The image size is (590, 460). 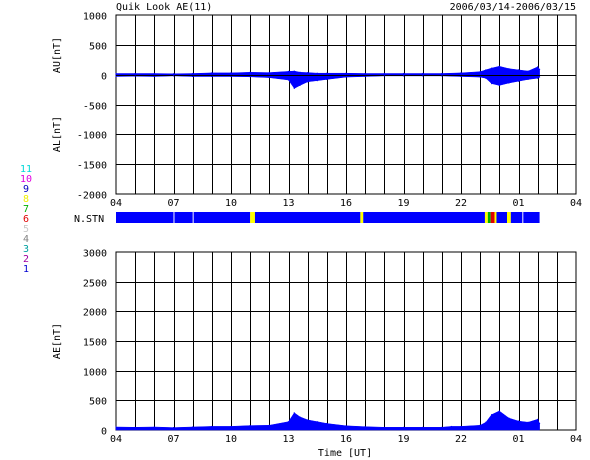 What do you see at coordinates (116, 439) in the screenshot?
I see `ae-xtick-label: 04` at bounding box center [116, 439].